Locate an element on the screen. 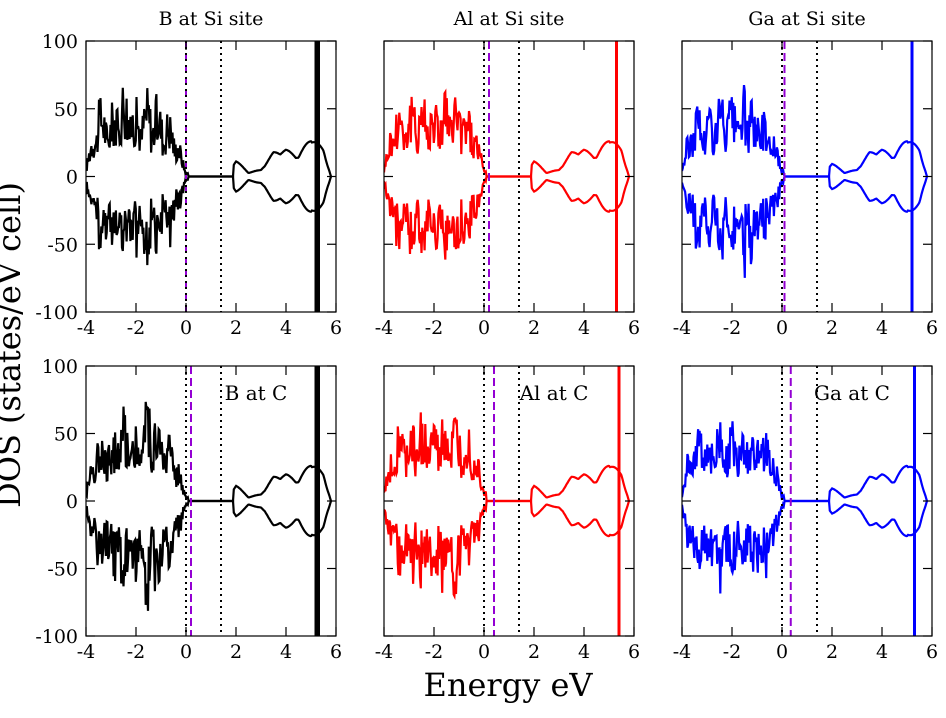 The image size is (946, 718). panel-4: -4 -2 0 2 4 6 -100 -50 0 50 100 B at C is located at coordinates (188, 509).